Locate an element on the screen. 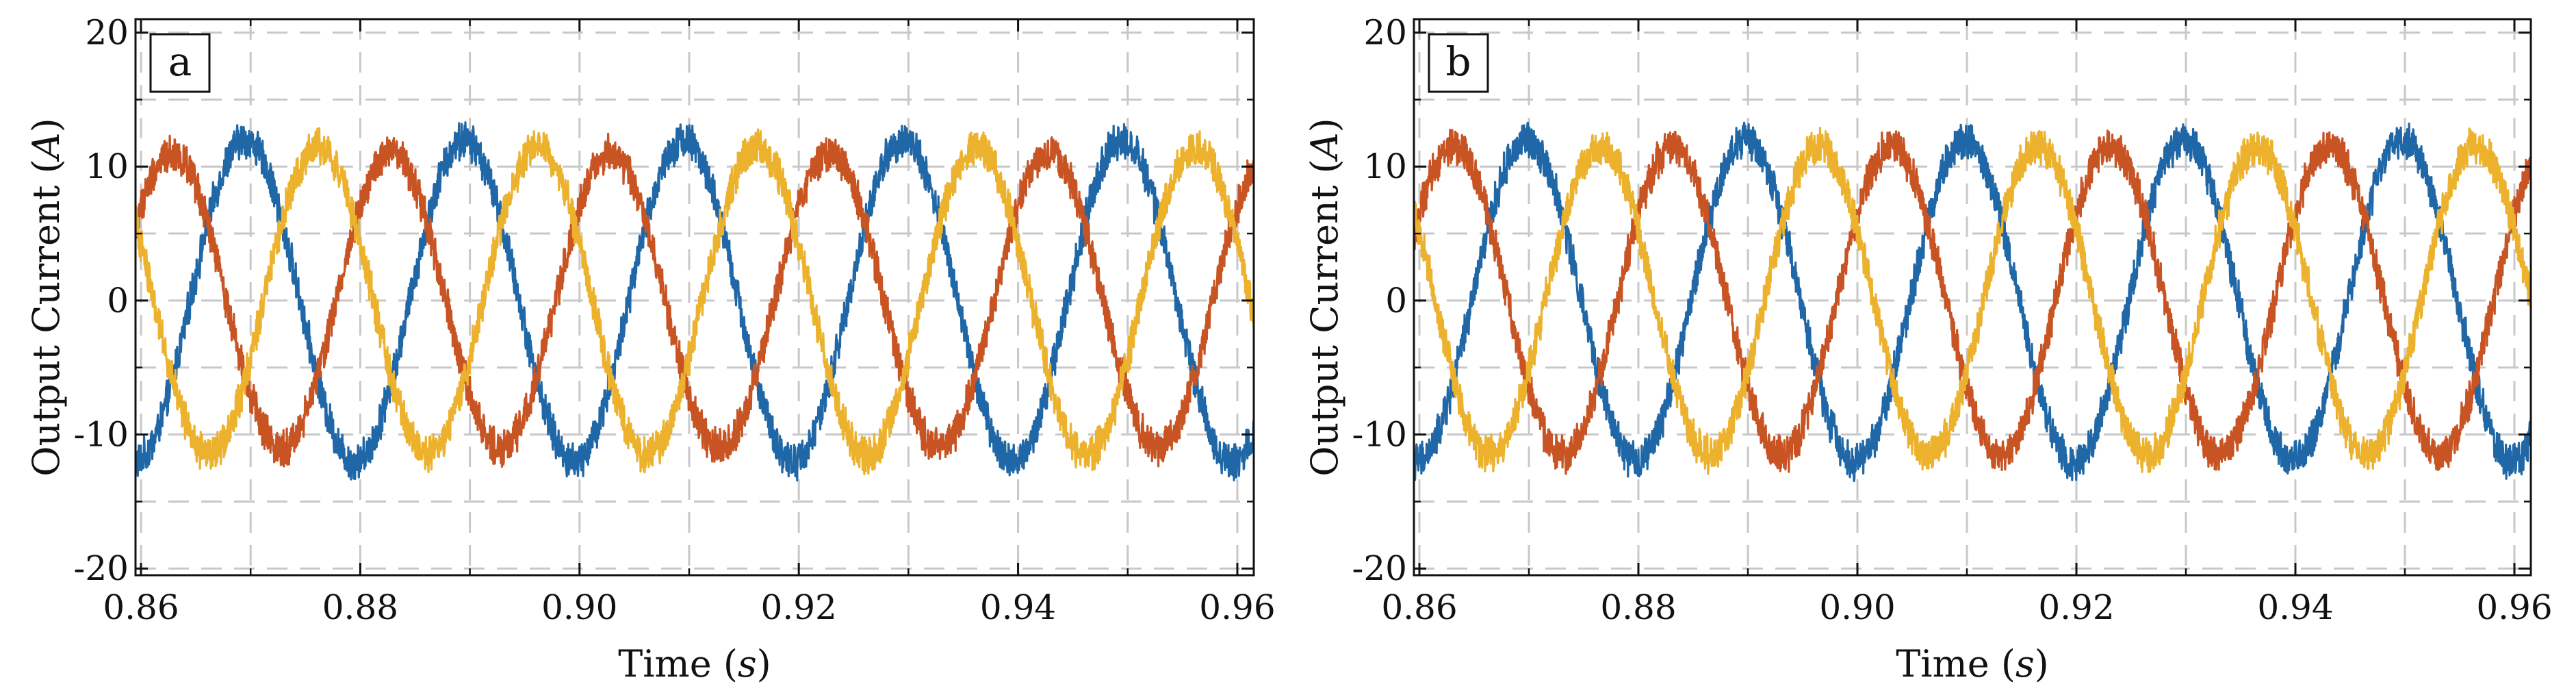  panel-label: a is located at coordinates (180, 62).